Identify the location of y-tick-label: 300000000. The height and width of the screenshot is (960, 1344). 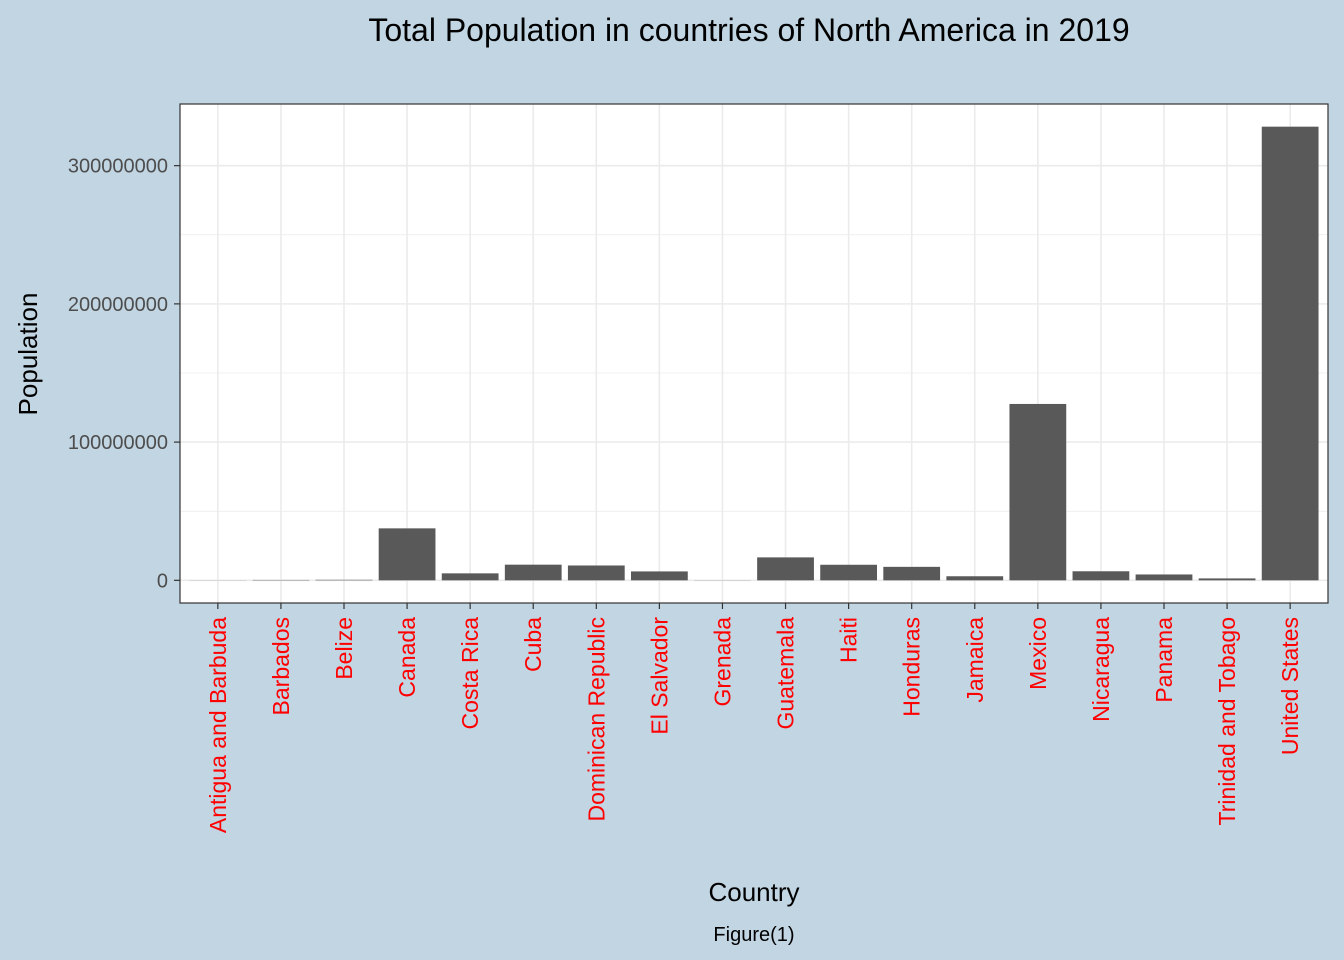
(118, 167).